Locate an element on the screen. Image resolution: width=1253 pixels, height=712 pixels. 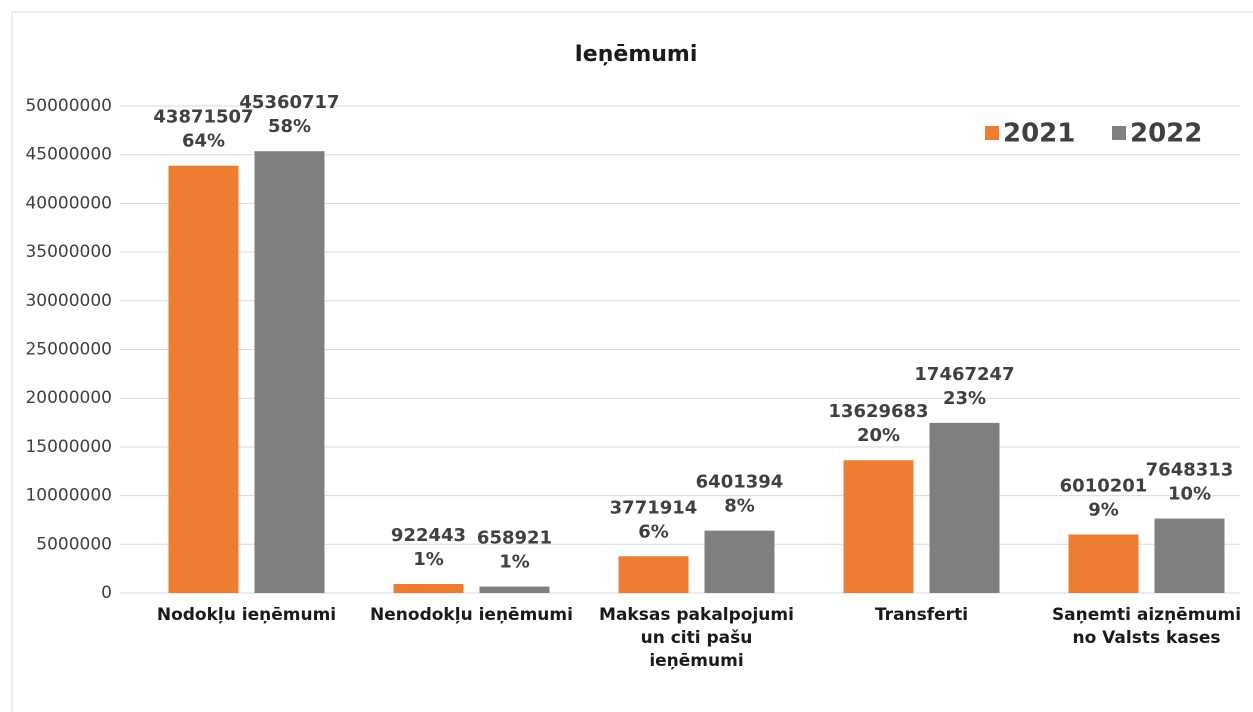
data-label: 3771914 is located at coordinates (654, 507).